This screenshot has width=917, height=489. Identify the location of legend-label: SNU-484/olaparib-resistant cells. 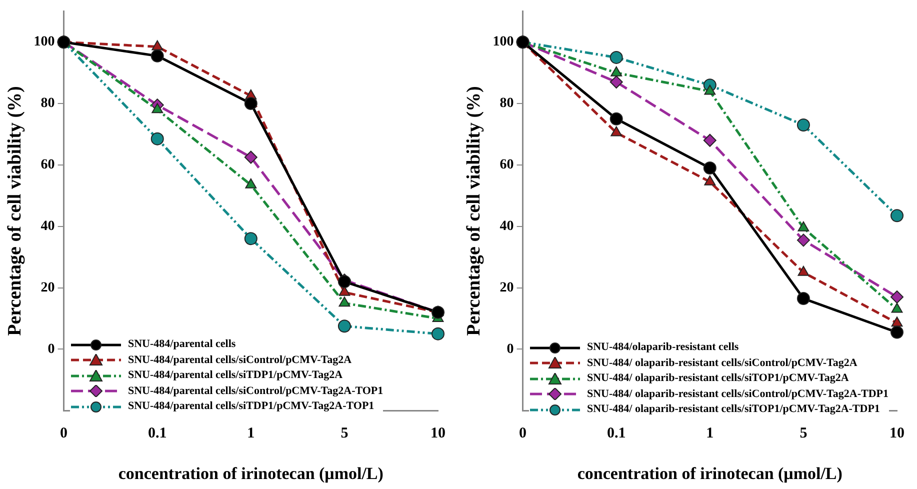
(663, 347).